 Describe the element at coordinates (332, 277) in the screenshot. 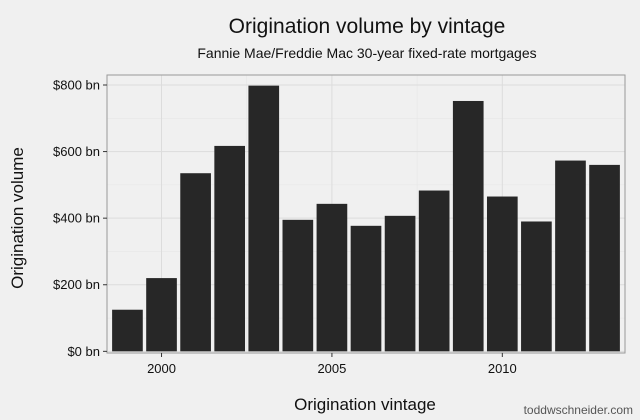

I see `bar-2005` at that location.